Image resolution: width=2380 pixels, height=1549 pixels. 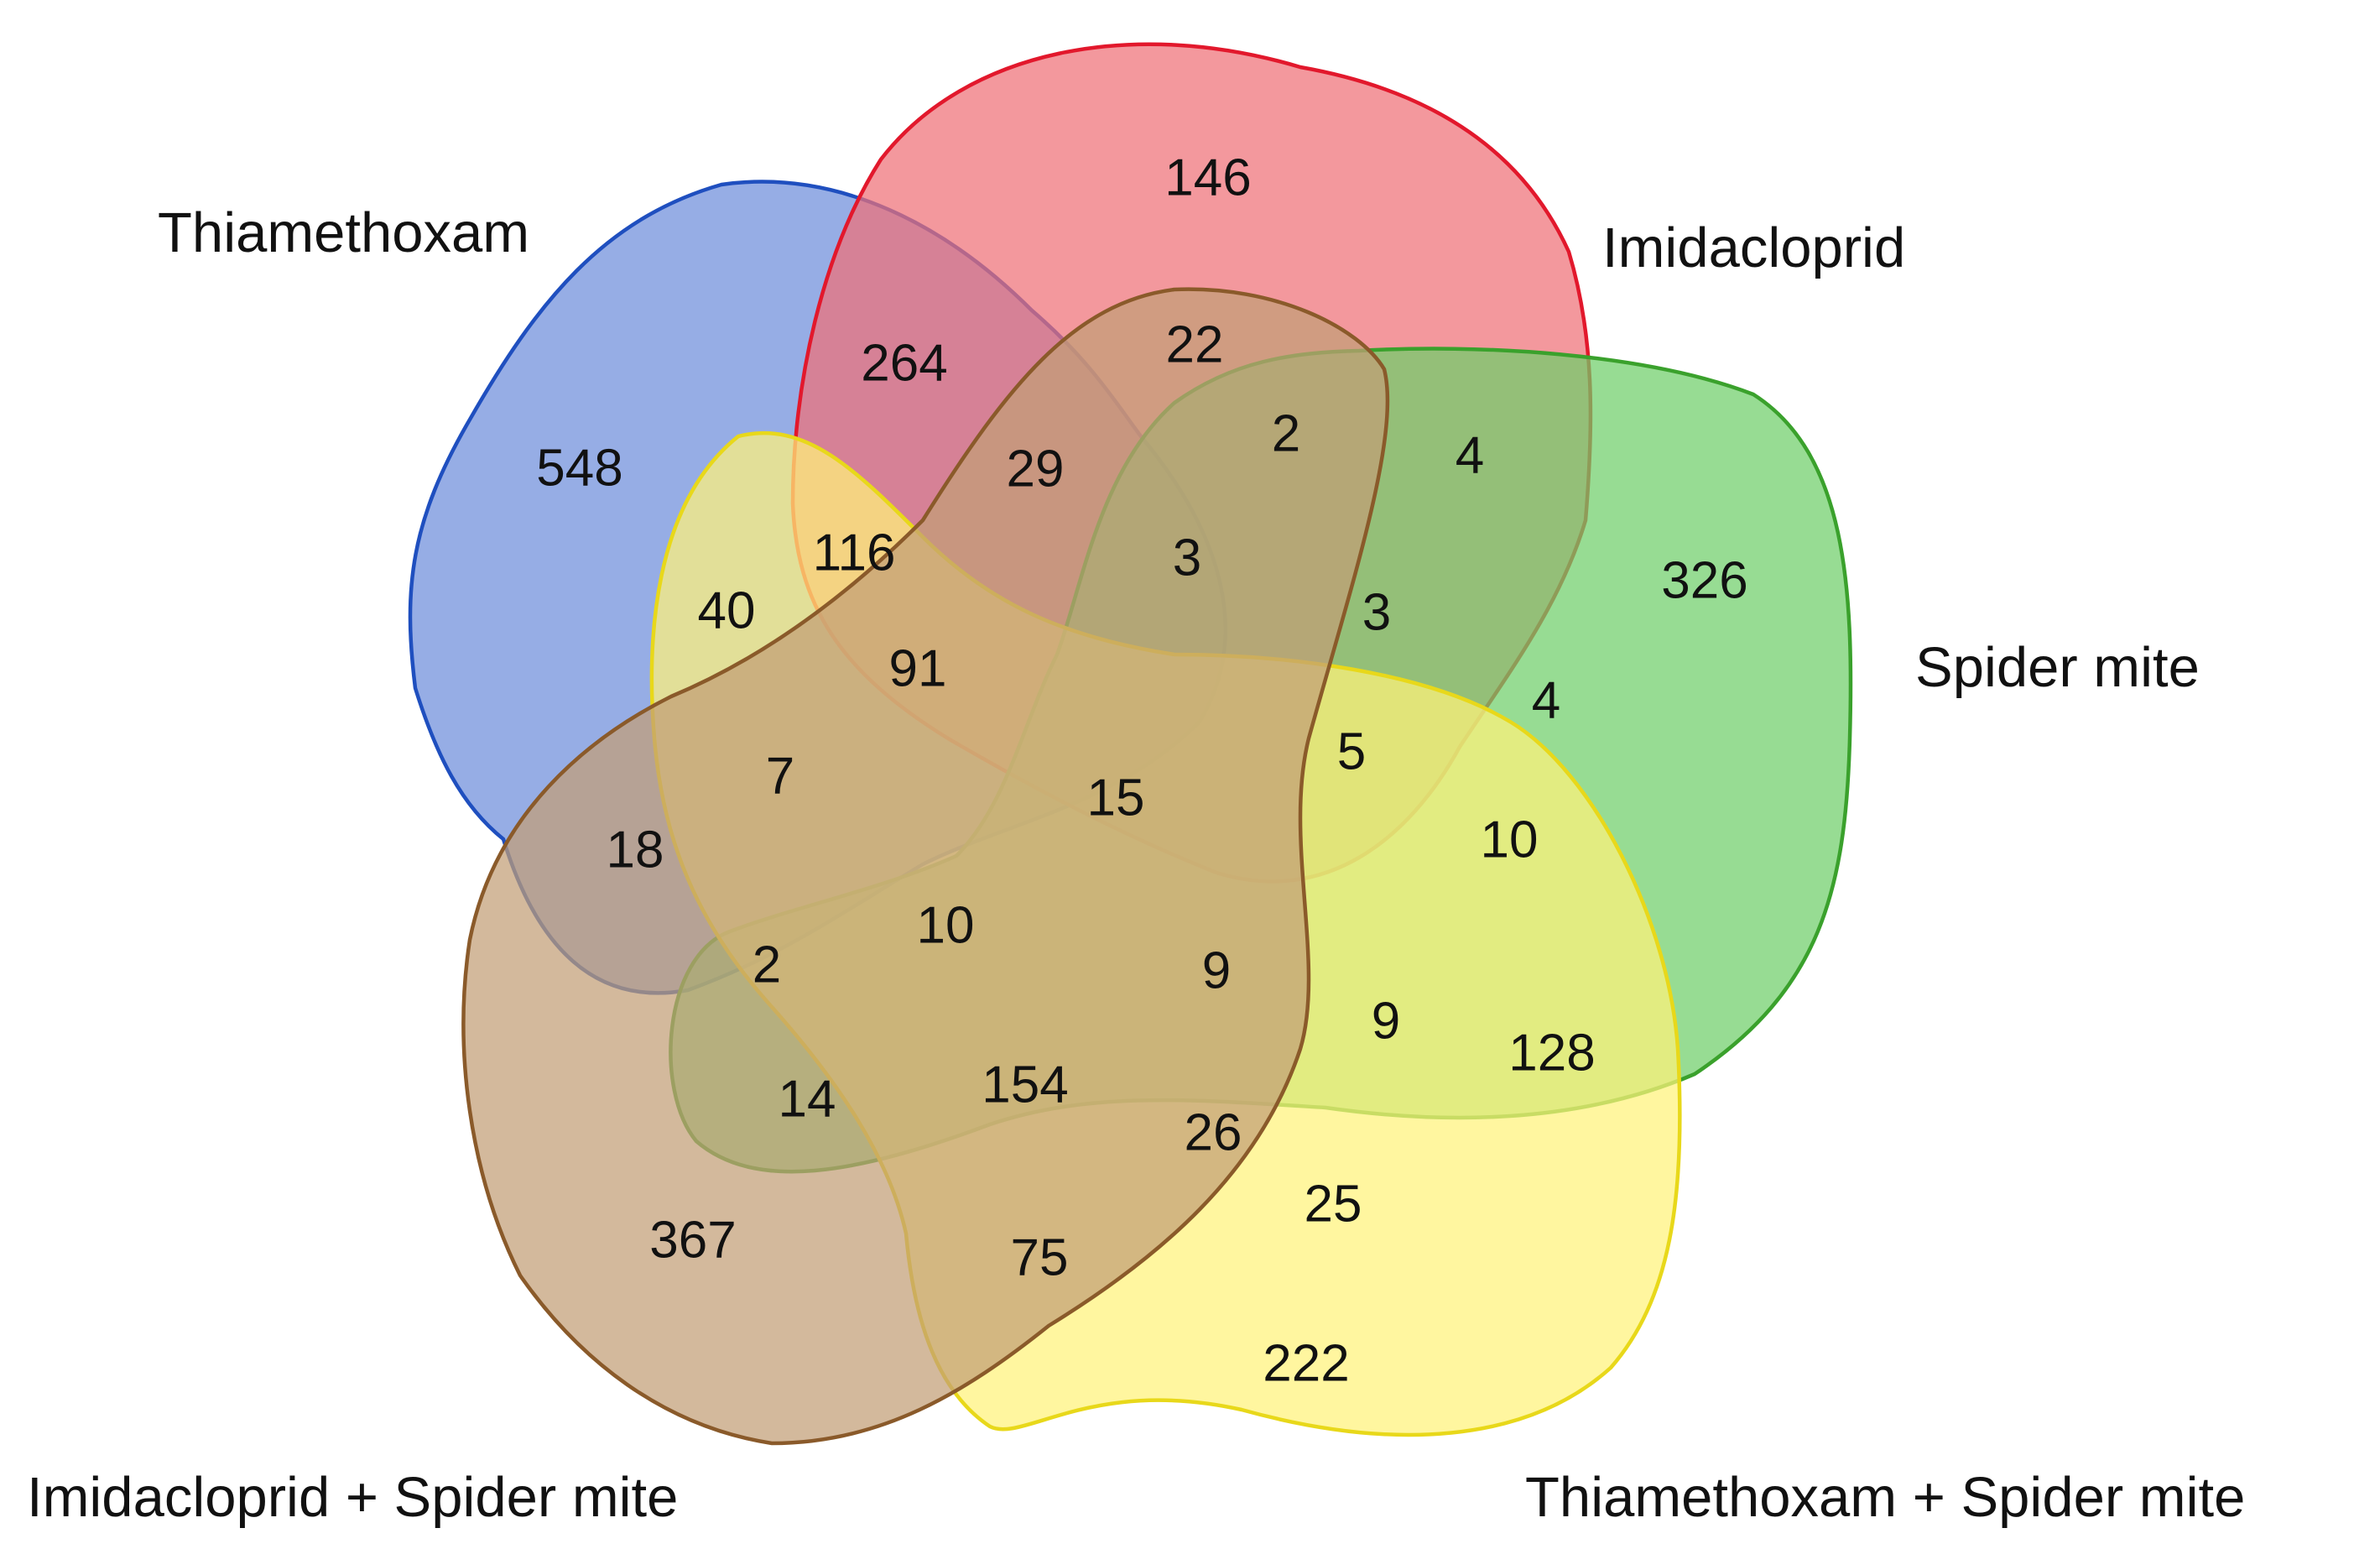 I want to click on region-count: 222, so click(x=1306, y=1364).